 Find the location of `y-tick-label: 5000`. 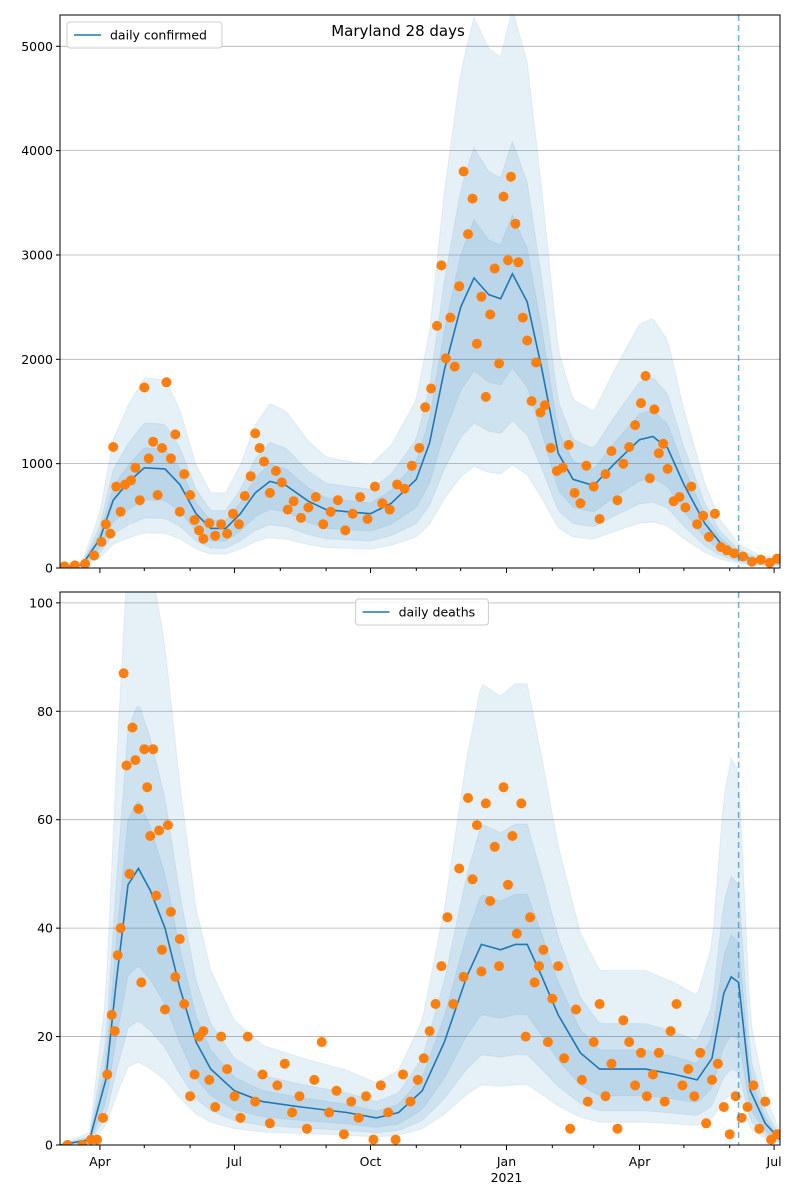

y-tick-label: 5000 is located at coordinates (37, 46).